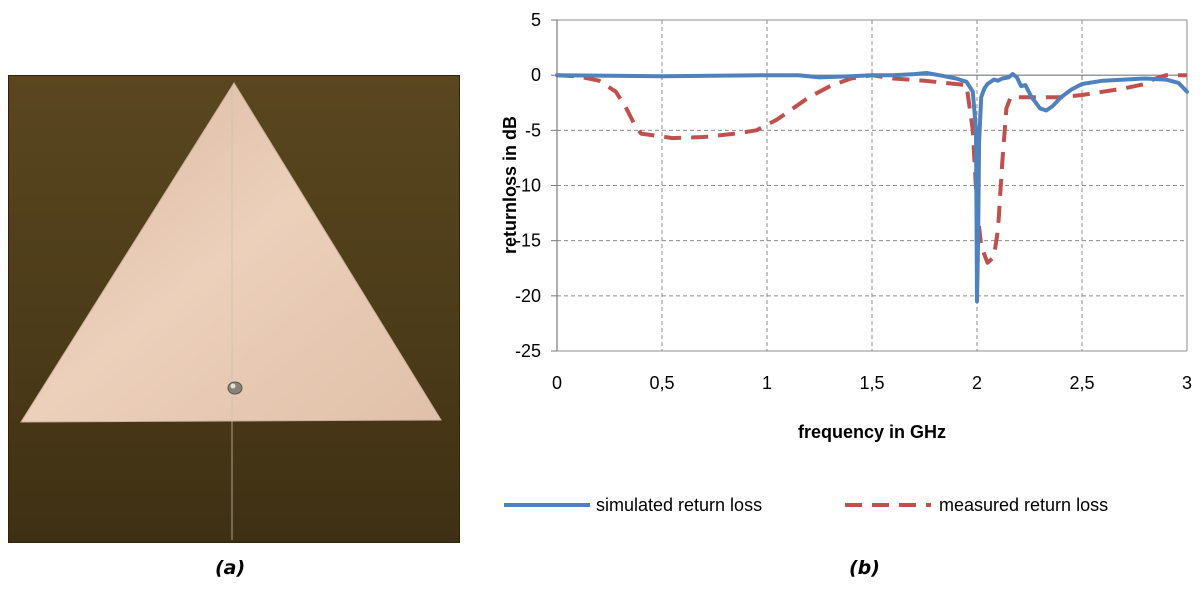 The width and height of the screenshot is (1200, 591). Describe the element at coordinates (767, 383) in the screenshot. I see `x-tick-label: 1` at that location.